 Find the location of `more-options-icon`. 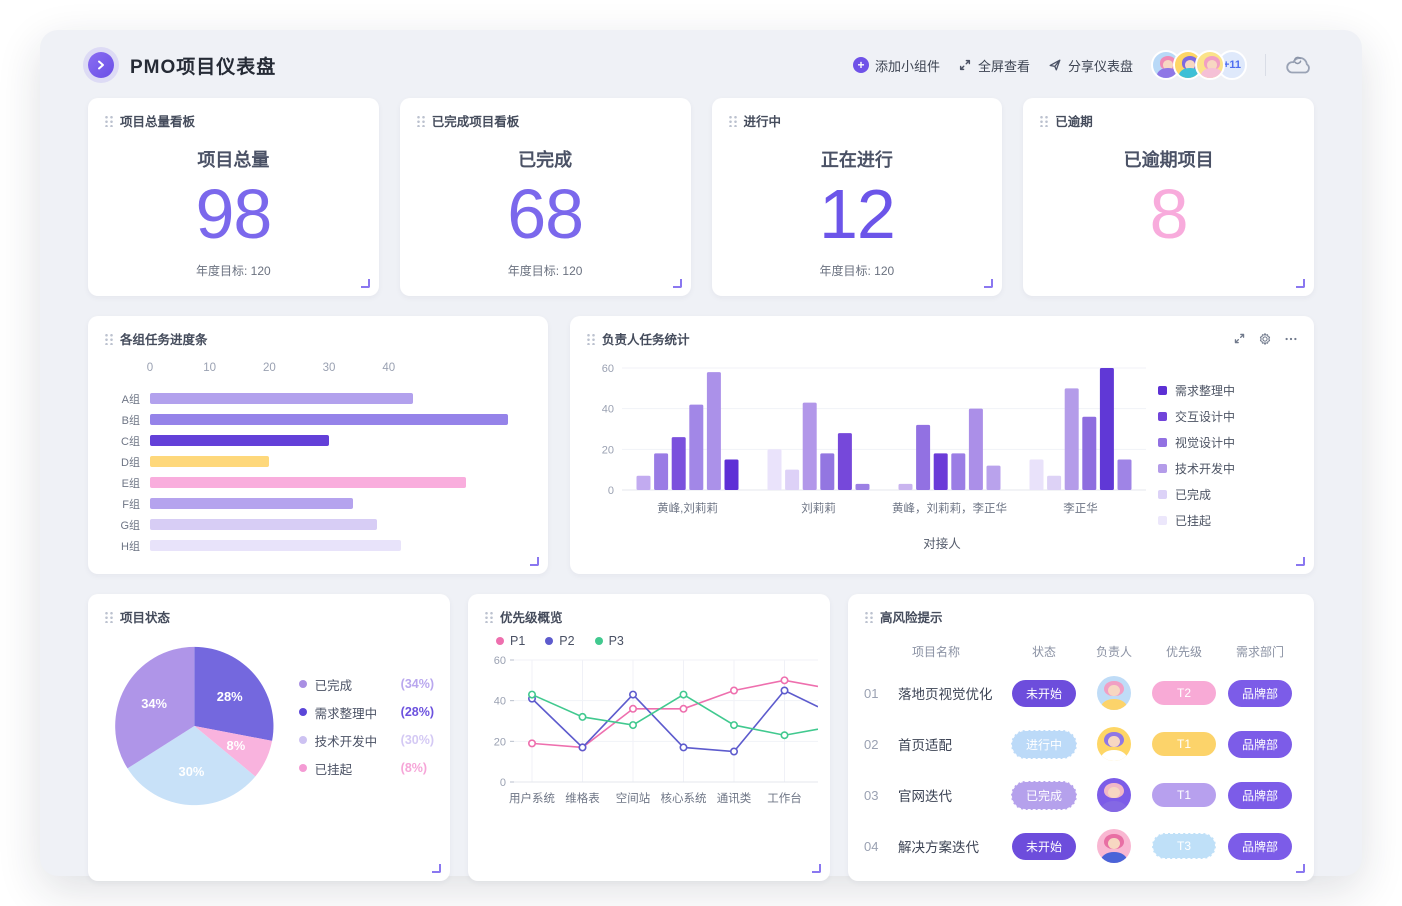

more-options-icon is located at coordinates (1291, 339).